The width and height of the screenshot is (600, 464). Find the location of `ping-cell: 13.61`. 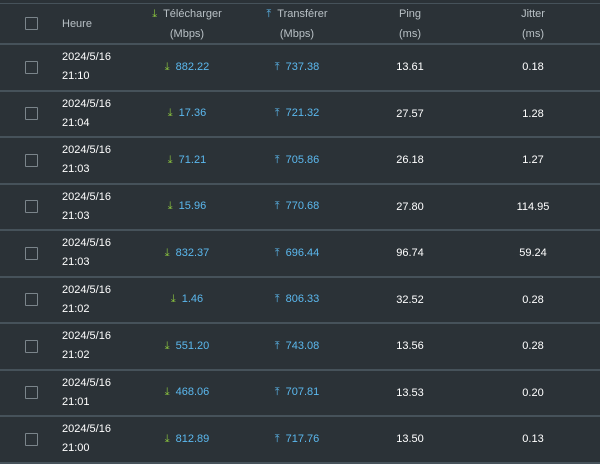

ping-cell: 13.61 is located at coordinates (410, 67).